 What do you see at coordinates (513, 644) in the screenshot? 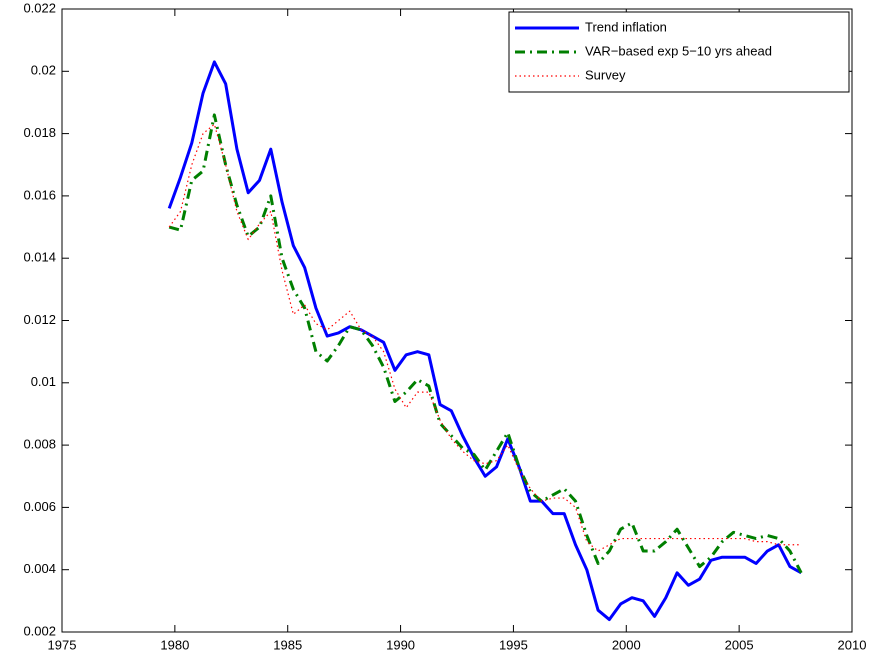
I see `x-tick-label: 1995` at bounding box center [513, 644].